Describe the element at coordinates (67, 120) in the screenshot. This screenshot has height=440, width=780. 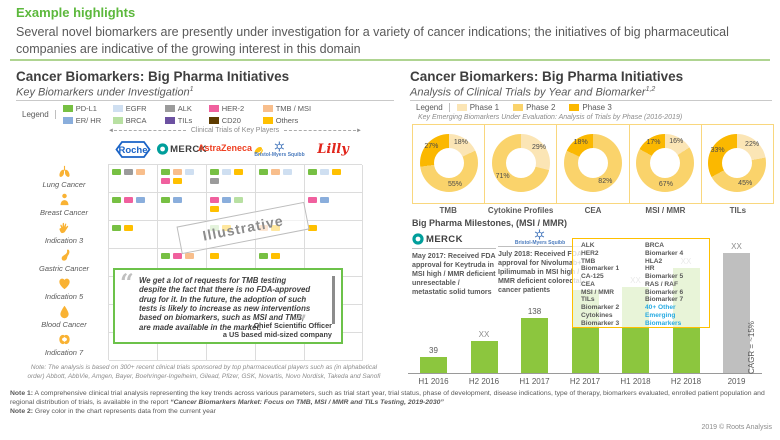
I see `er-hr-swatch-icon` at that location.